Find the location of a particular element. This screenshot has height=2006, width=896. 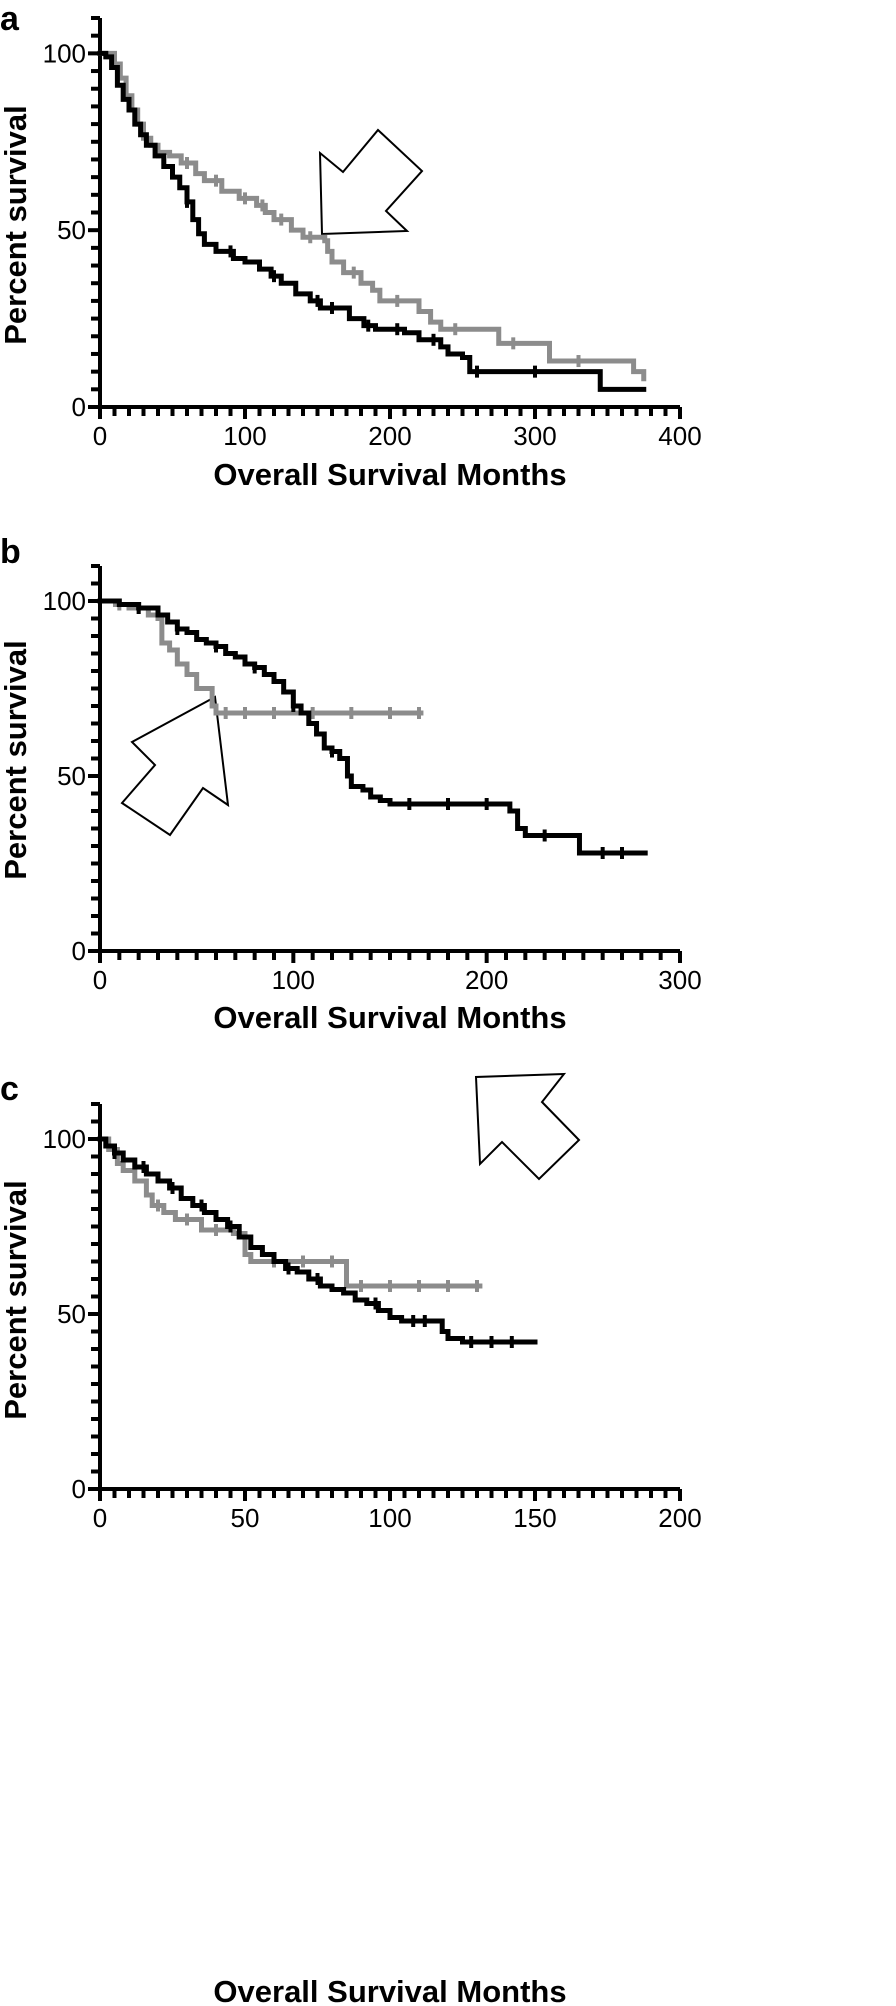

panel-a-series-0-line is located at coordinates (372, 221).